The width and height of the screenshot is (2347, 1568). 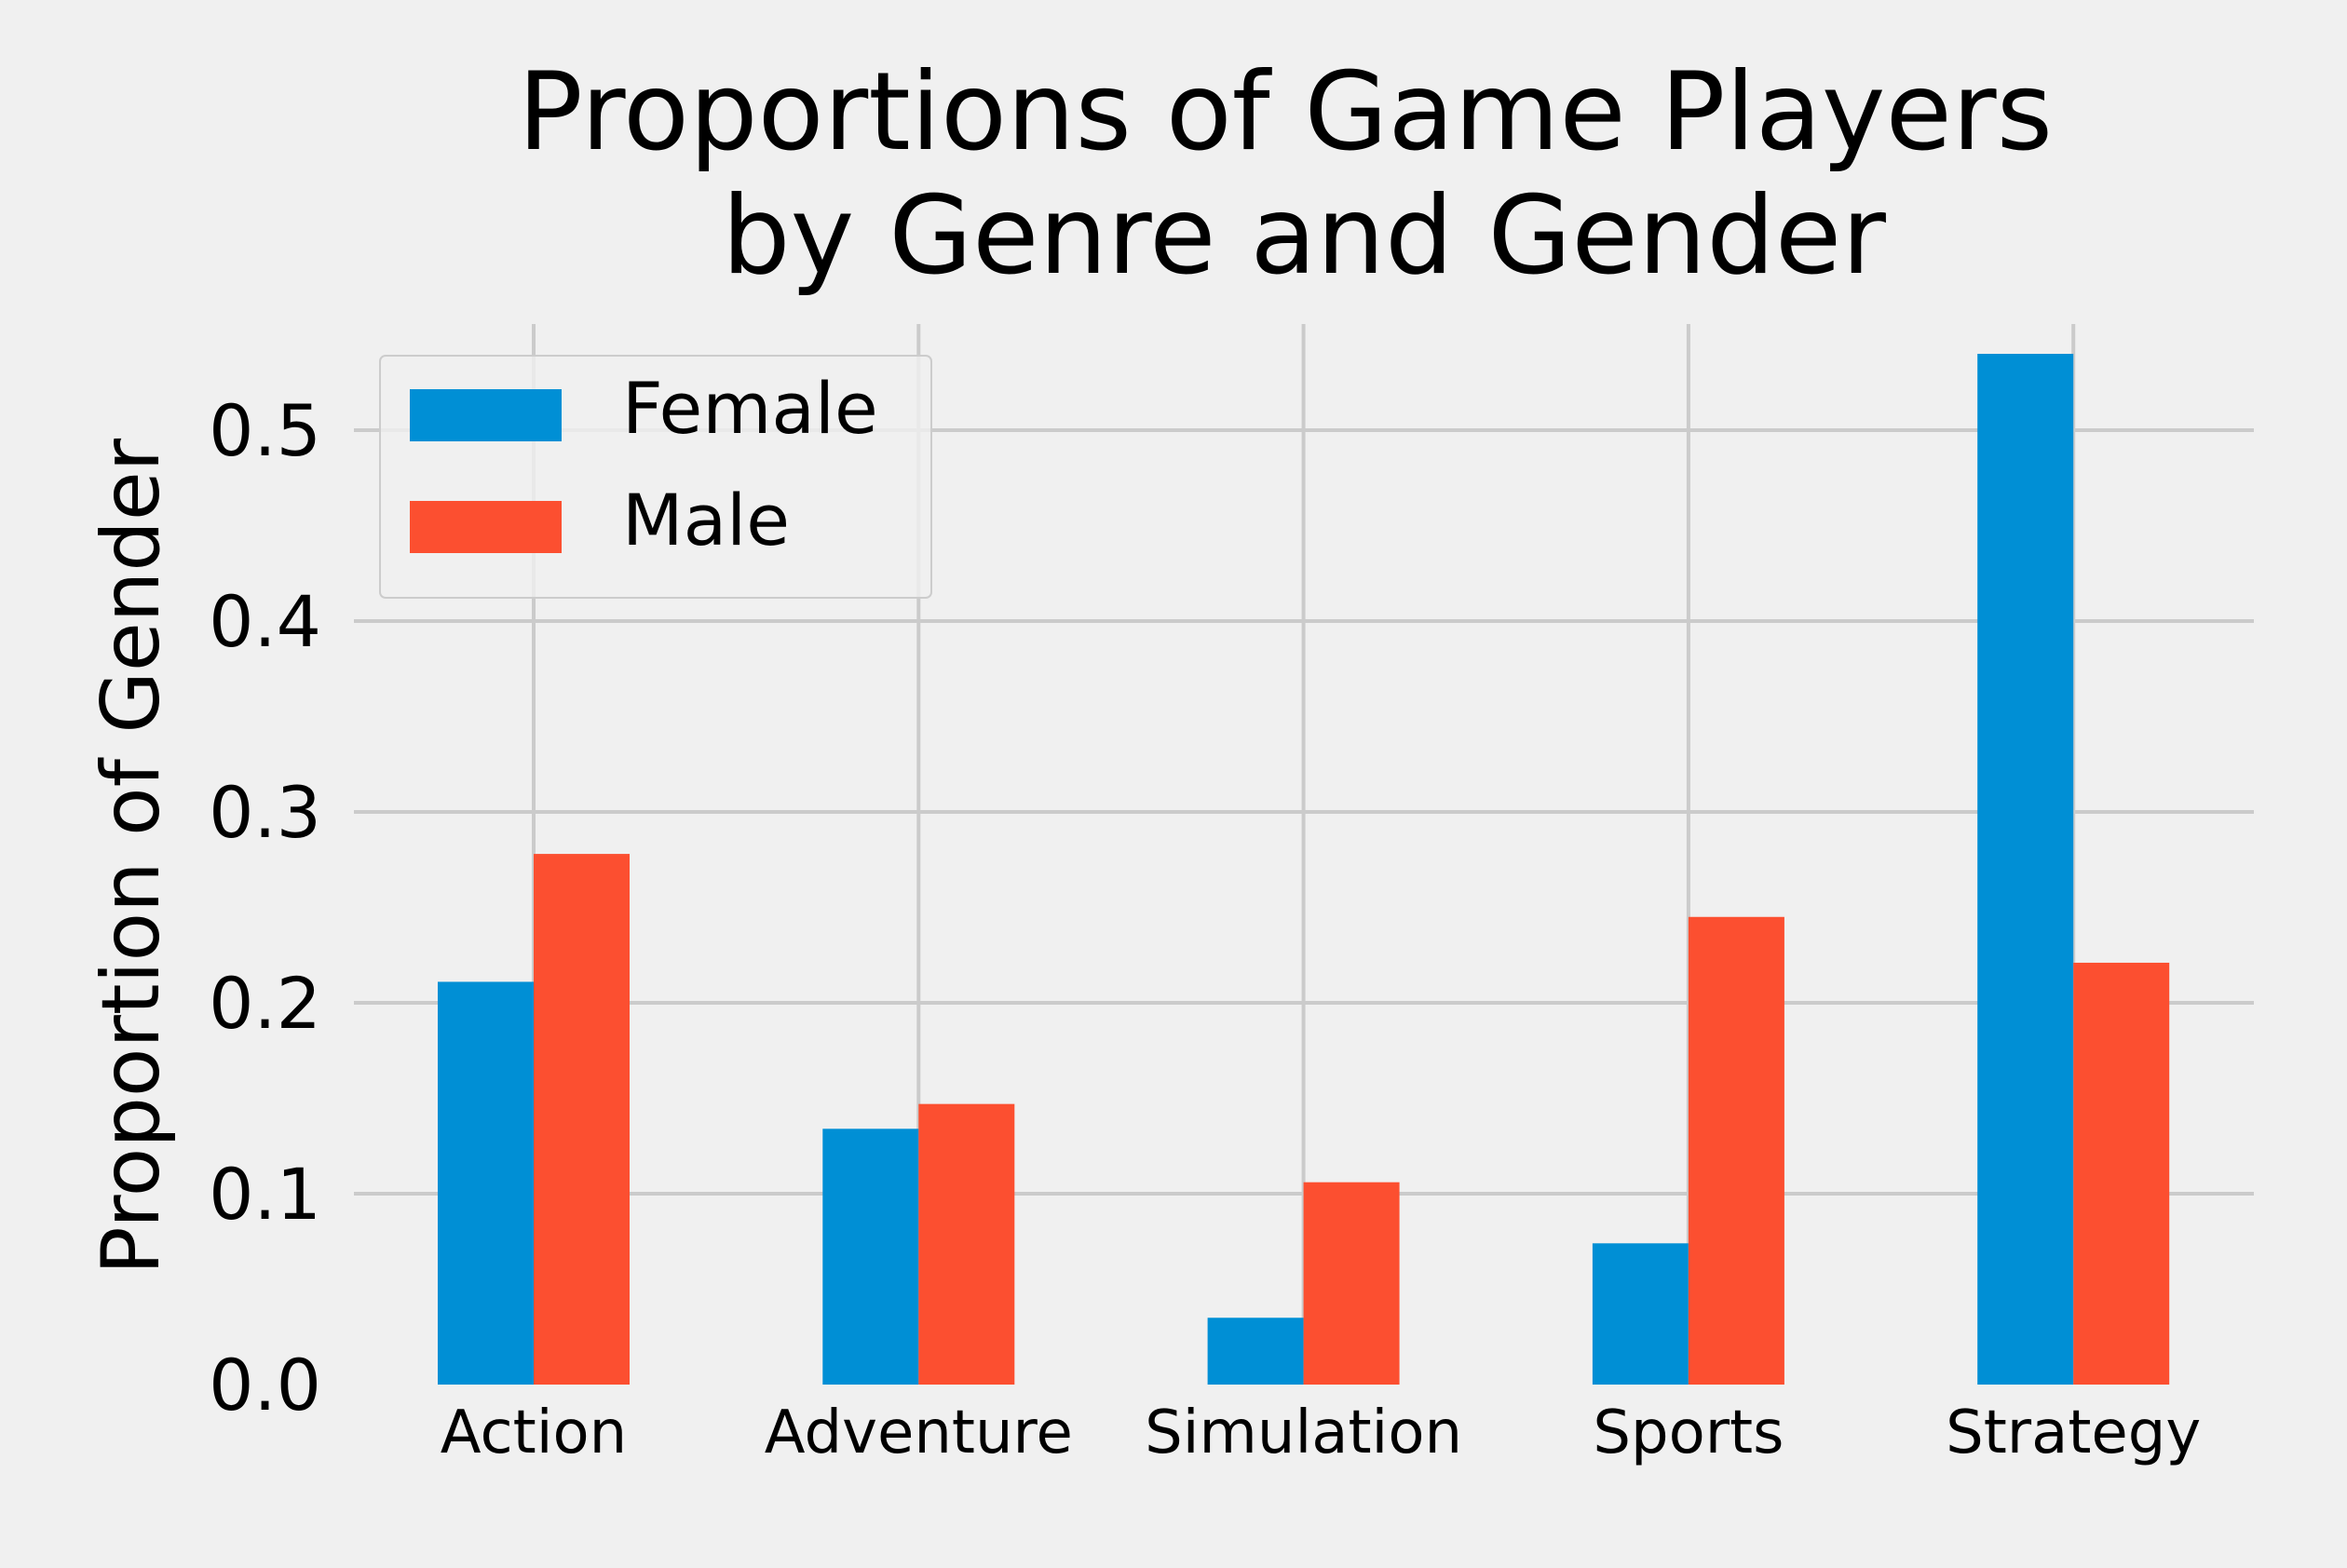 What do you see at coordinates (2026, 869) in the screenshot?
I see `bar-female-strategy` at bounding box center [2026, 869].